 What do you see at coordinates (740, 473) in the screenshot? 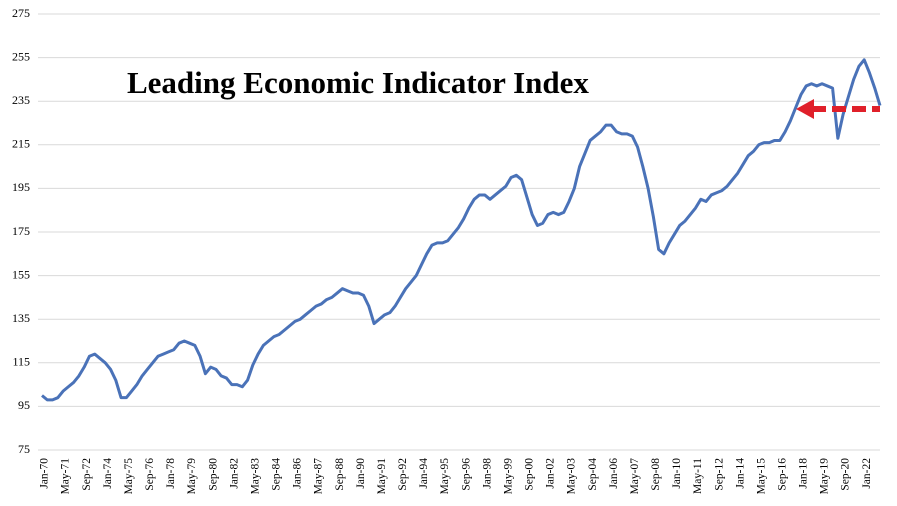
I see `x-tick-label: Jan-14` at bounding box center [740, 473].